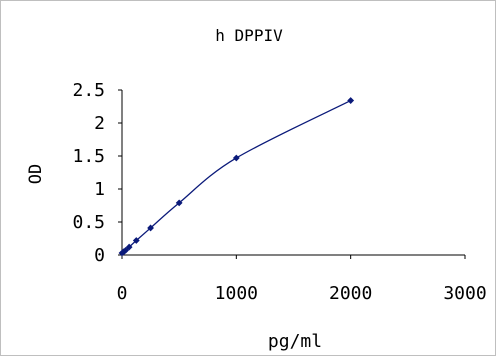 Image resolution: width=496 pixels, height=357 pixels. I want to click on x-tick-label: 3000, so click(464, 293).